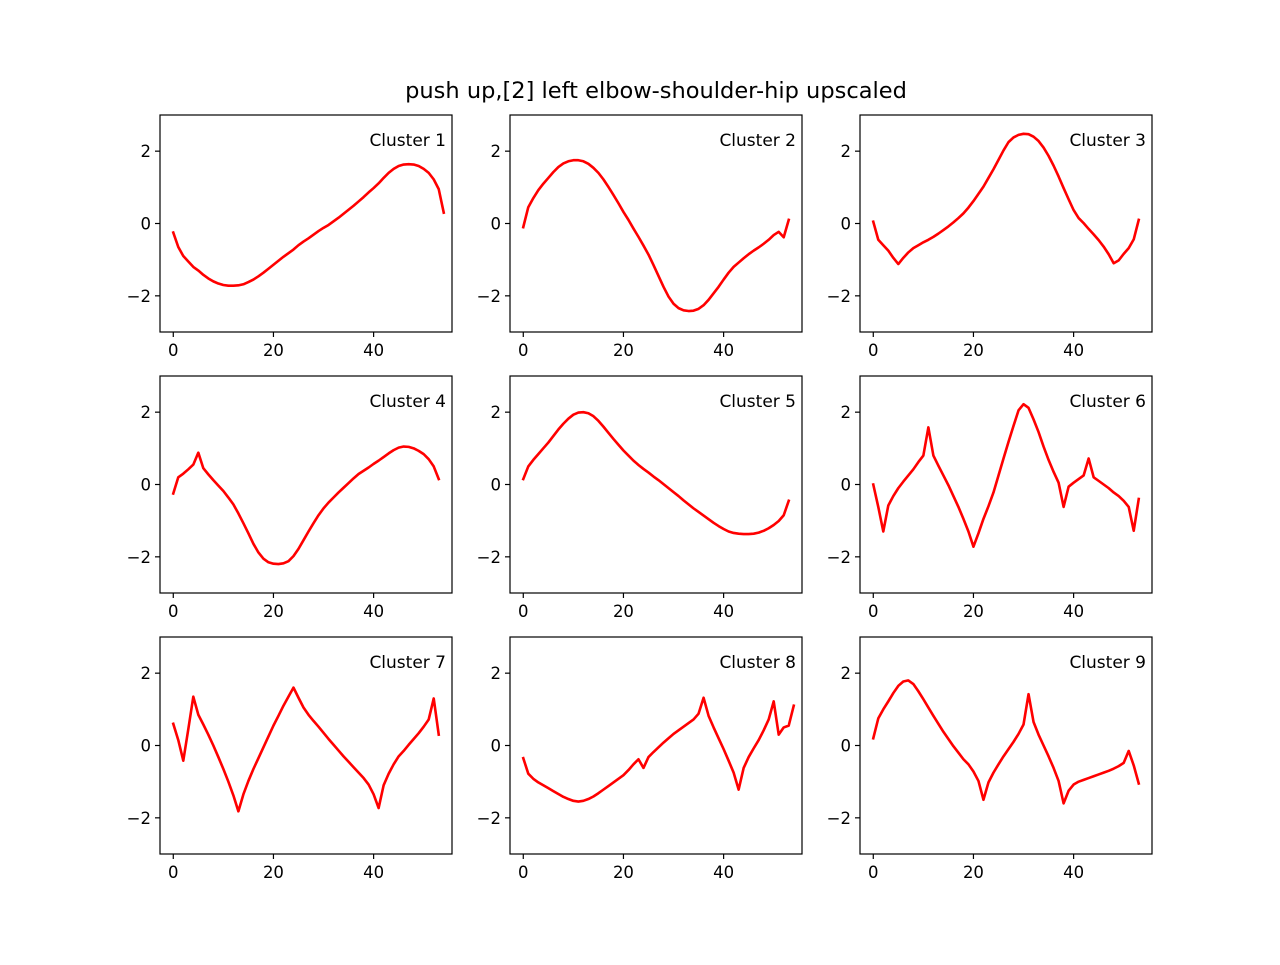  Describe the element at coordinates (407, 141) in the screenshot. I see `cluster-label-1: Cluster 1` at that location.